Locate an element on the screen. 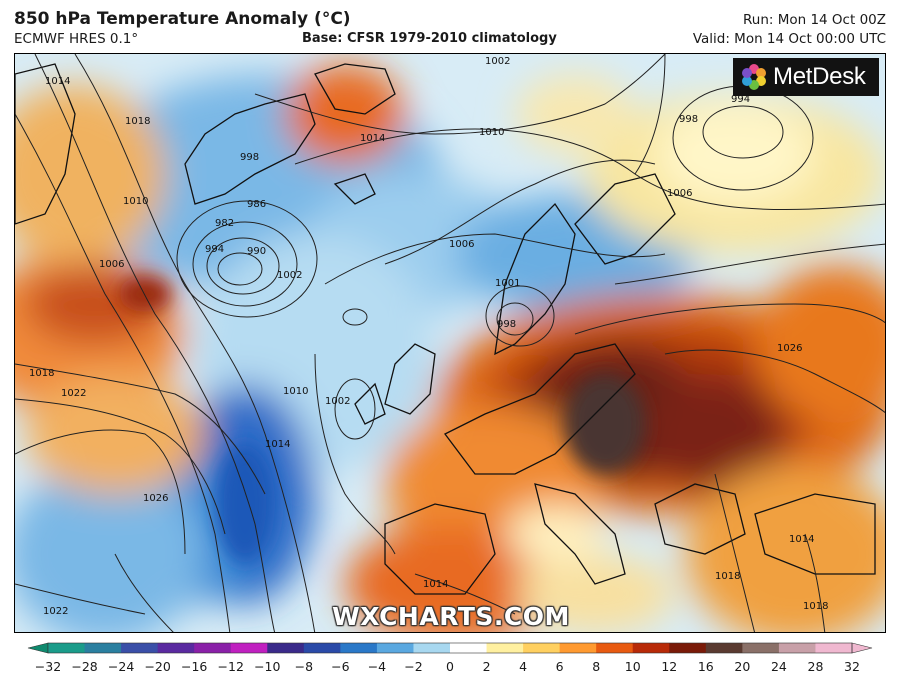 The image size is (900, 689). isobar-label: 986 is located at coordinates (256, 204).